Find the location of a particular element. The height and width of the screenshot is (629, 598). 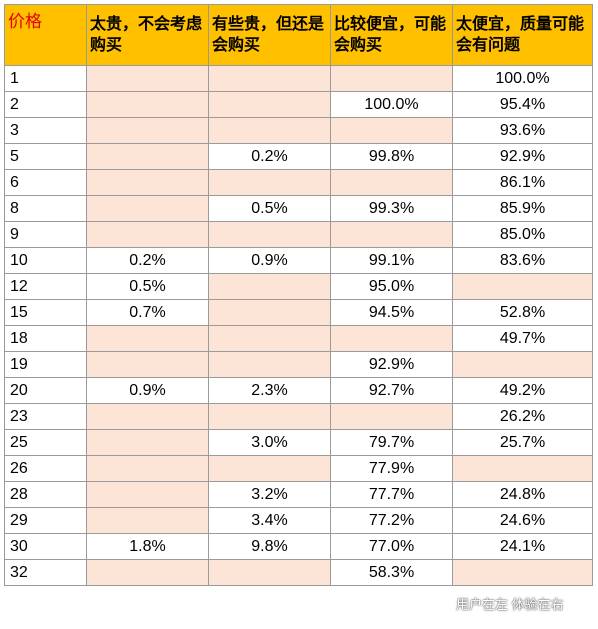

table-row: 23 26.2% is located at coordinates (298, 416).